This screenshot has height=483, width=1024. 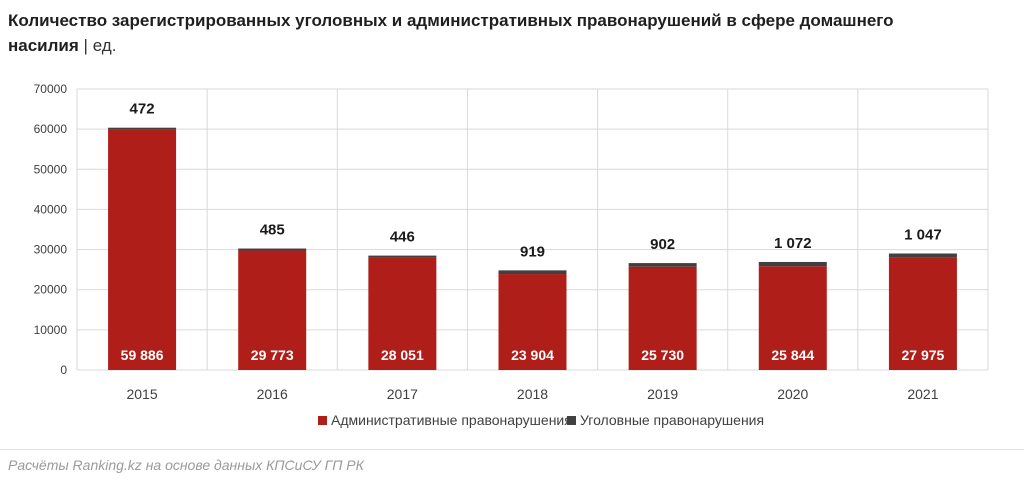 What do you see at coordinates (142, 355) in the screenshot?
I see `data-label-administrative: 59 886` at bounding box center [142, 355].